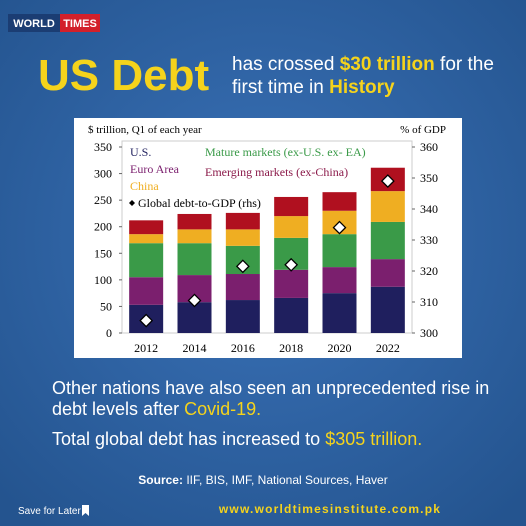 The height and width of the screenshot is (526, 526). What do you see at coordinates (429, 147) in the screenshot?
I see `y2-tick-label: 360` at bounding box center [429, 147].